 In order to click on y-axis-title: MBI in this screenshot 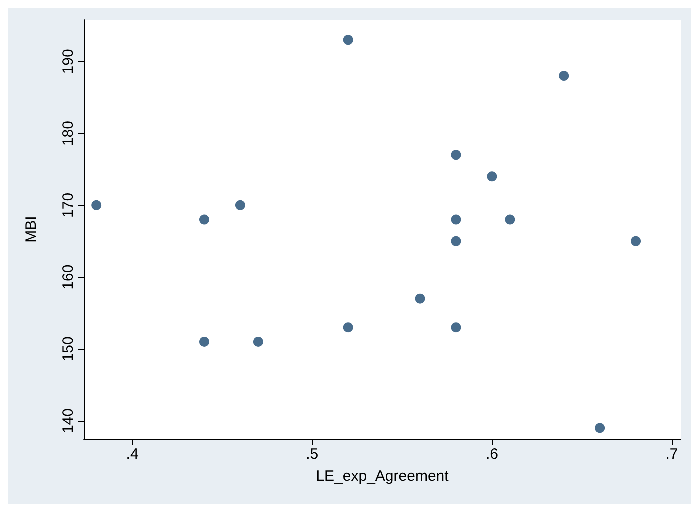, I will do `click(31, 229)`.